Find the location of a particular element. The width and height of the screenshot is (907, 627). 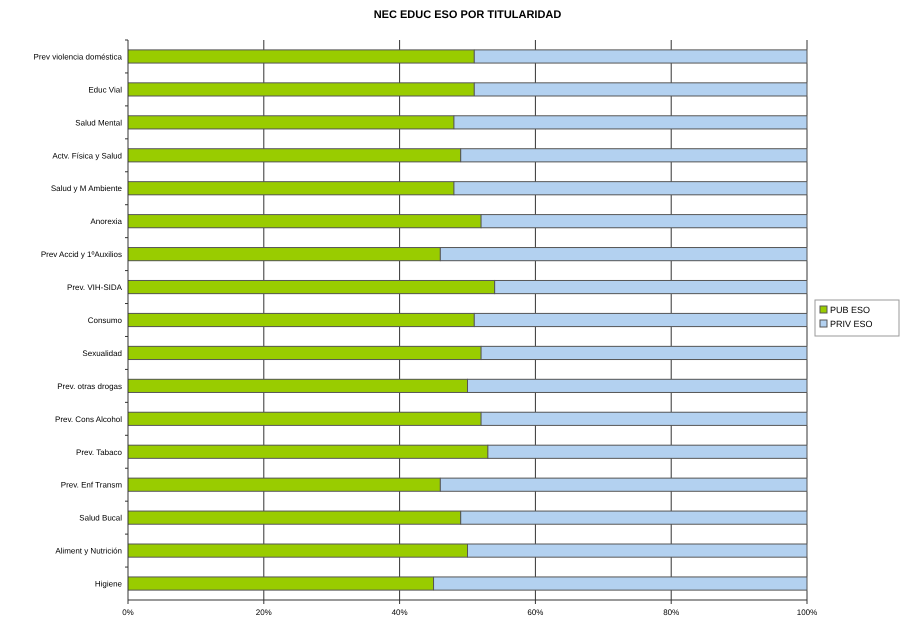

y-tick-label: Anorexia is located at coordinates (106, 221).